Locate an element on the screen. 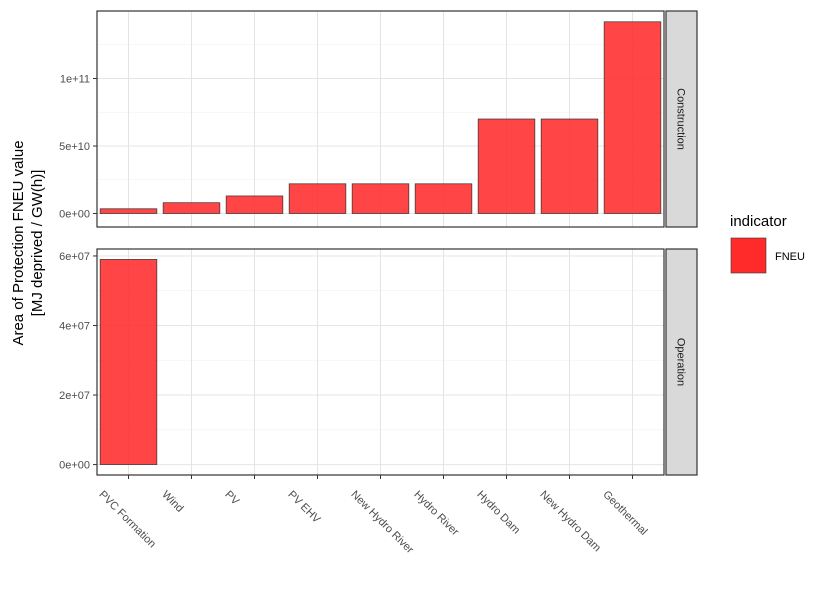 This screenshot has height=594, width=830. bar-construction-pvc-formation is located at coordinates (128, 211).